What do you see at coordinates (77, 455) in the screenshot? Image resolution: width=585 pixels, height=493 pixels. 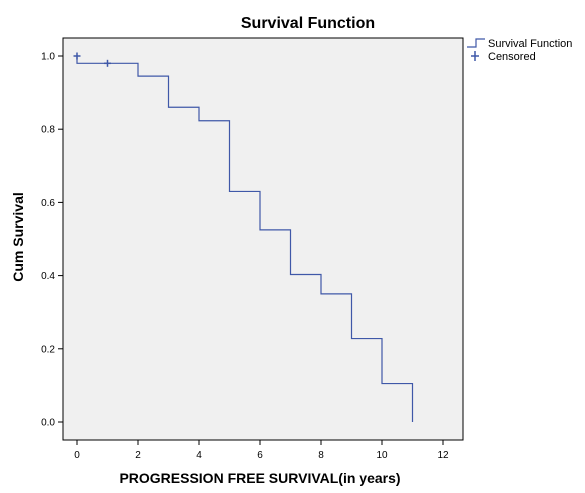 I see `x-tick-label: 0` at bounding box center [77, 455].